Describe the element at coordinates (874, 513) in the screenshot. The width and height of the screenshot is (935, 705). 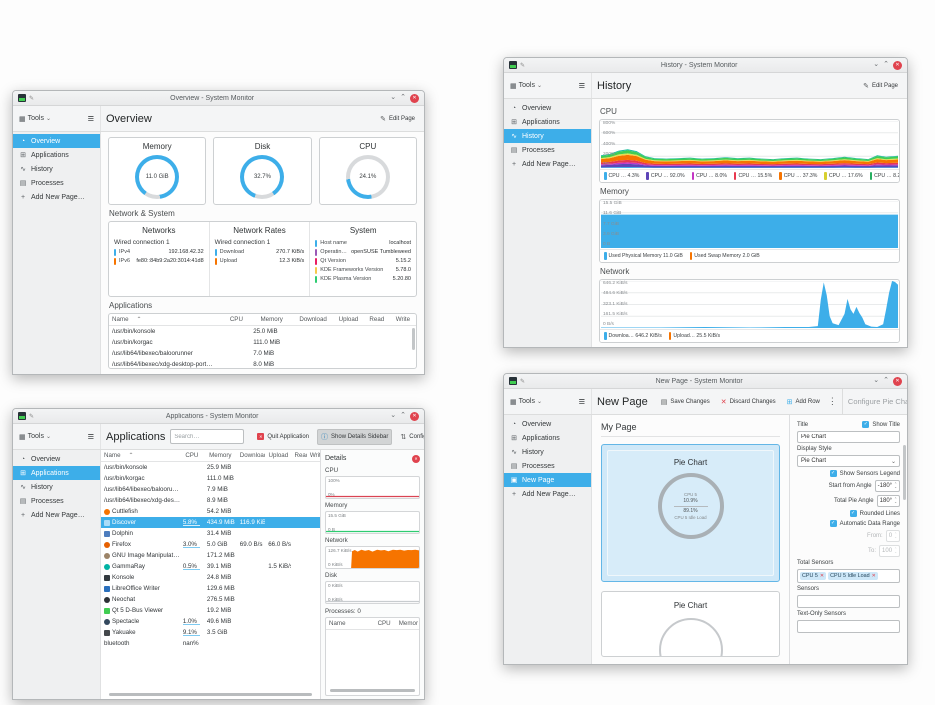
I see `rounded-lines-checkbox: ✓ Rounded Lines` at that location.